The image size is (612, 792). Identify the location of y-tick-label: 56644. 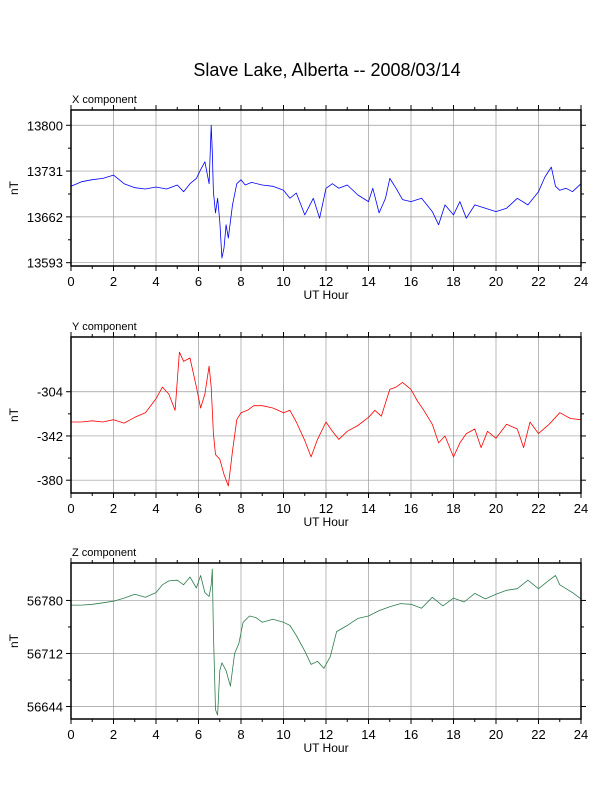
(45, 707).